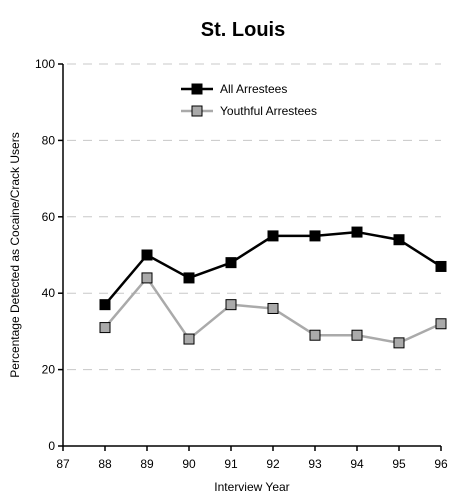 This screenshot has width=450, height=497. I want to click on x-tick-label: 91, so click(231, 464).